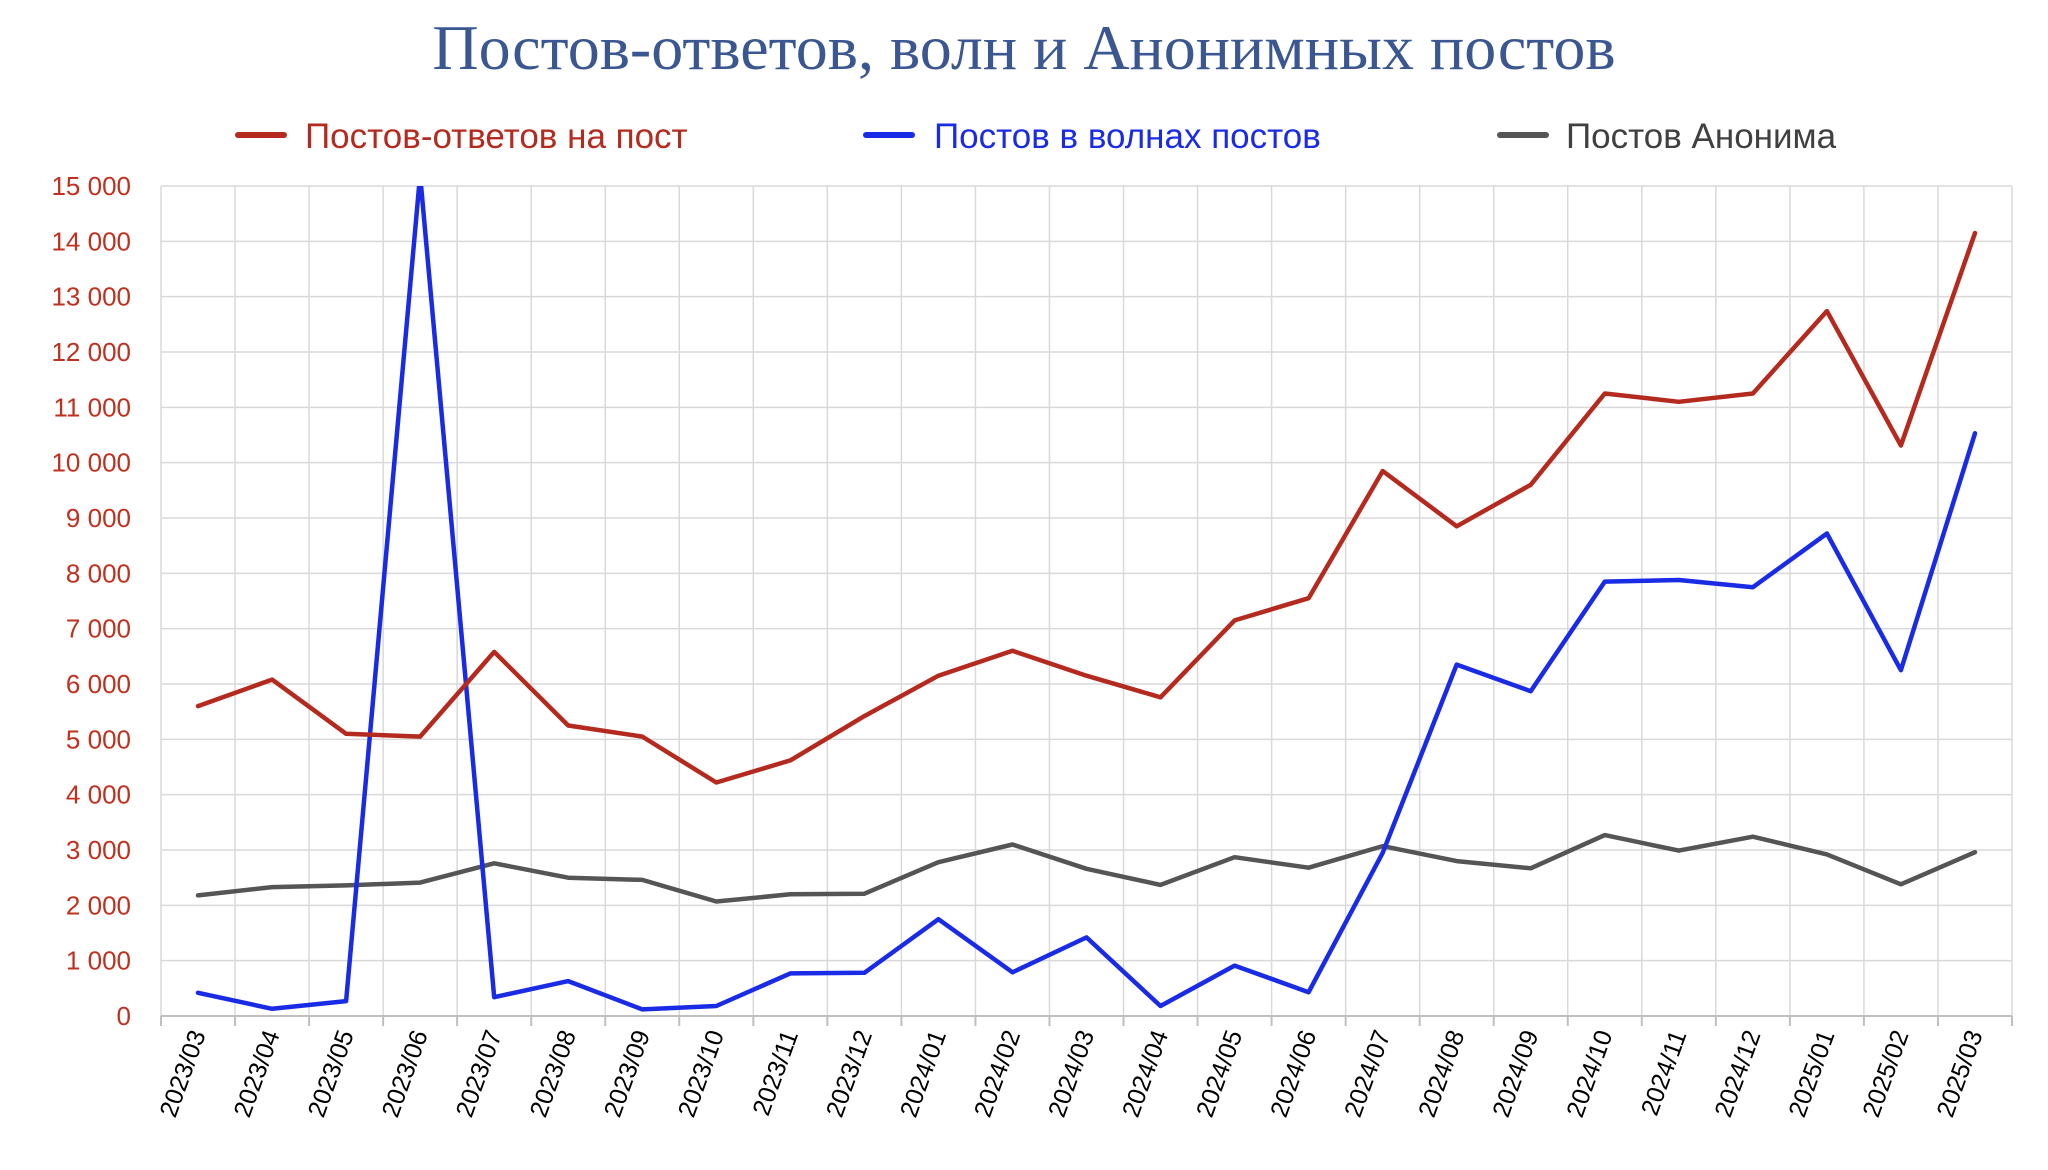  What do you see at coordinates (182, 1073) in the screenshot?
I see `x-tick-label: 2023/03` at bounding box center [182, 1073].